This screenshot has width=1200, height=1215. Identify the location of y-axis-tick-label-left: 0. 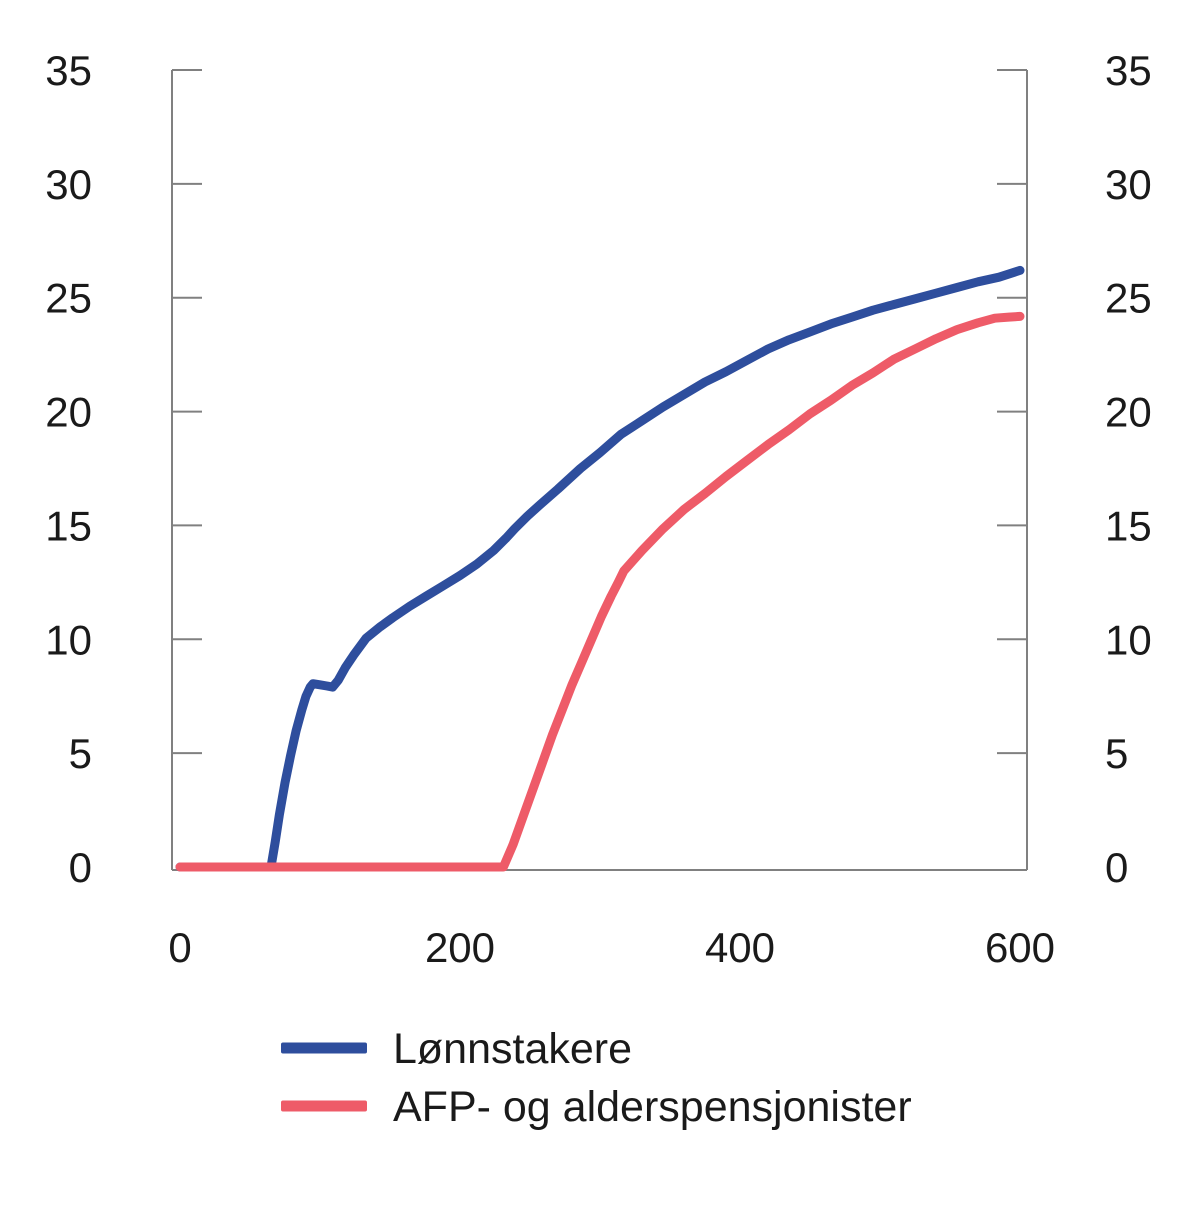
(80, 867).